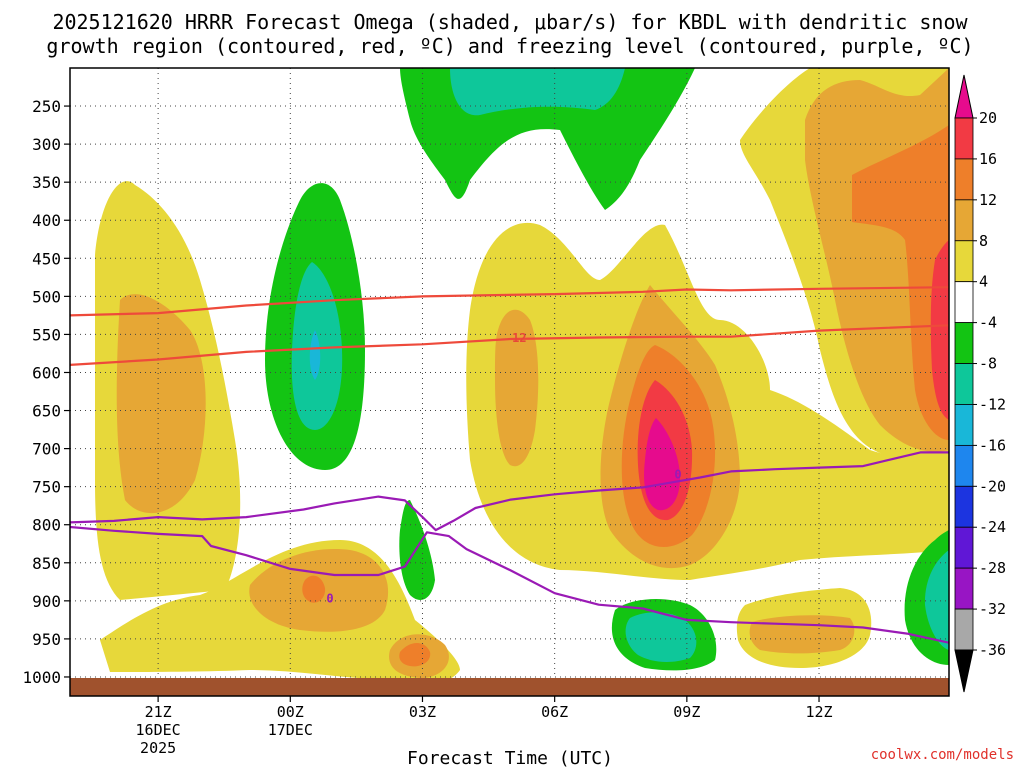 Image resolution: width=1024 pixels, height=768 pixels. I want to click on y-tick-label-750: 750, so click(46, 487).